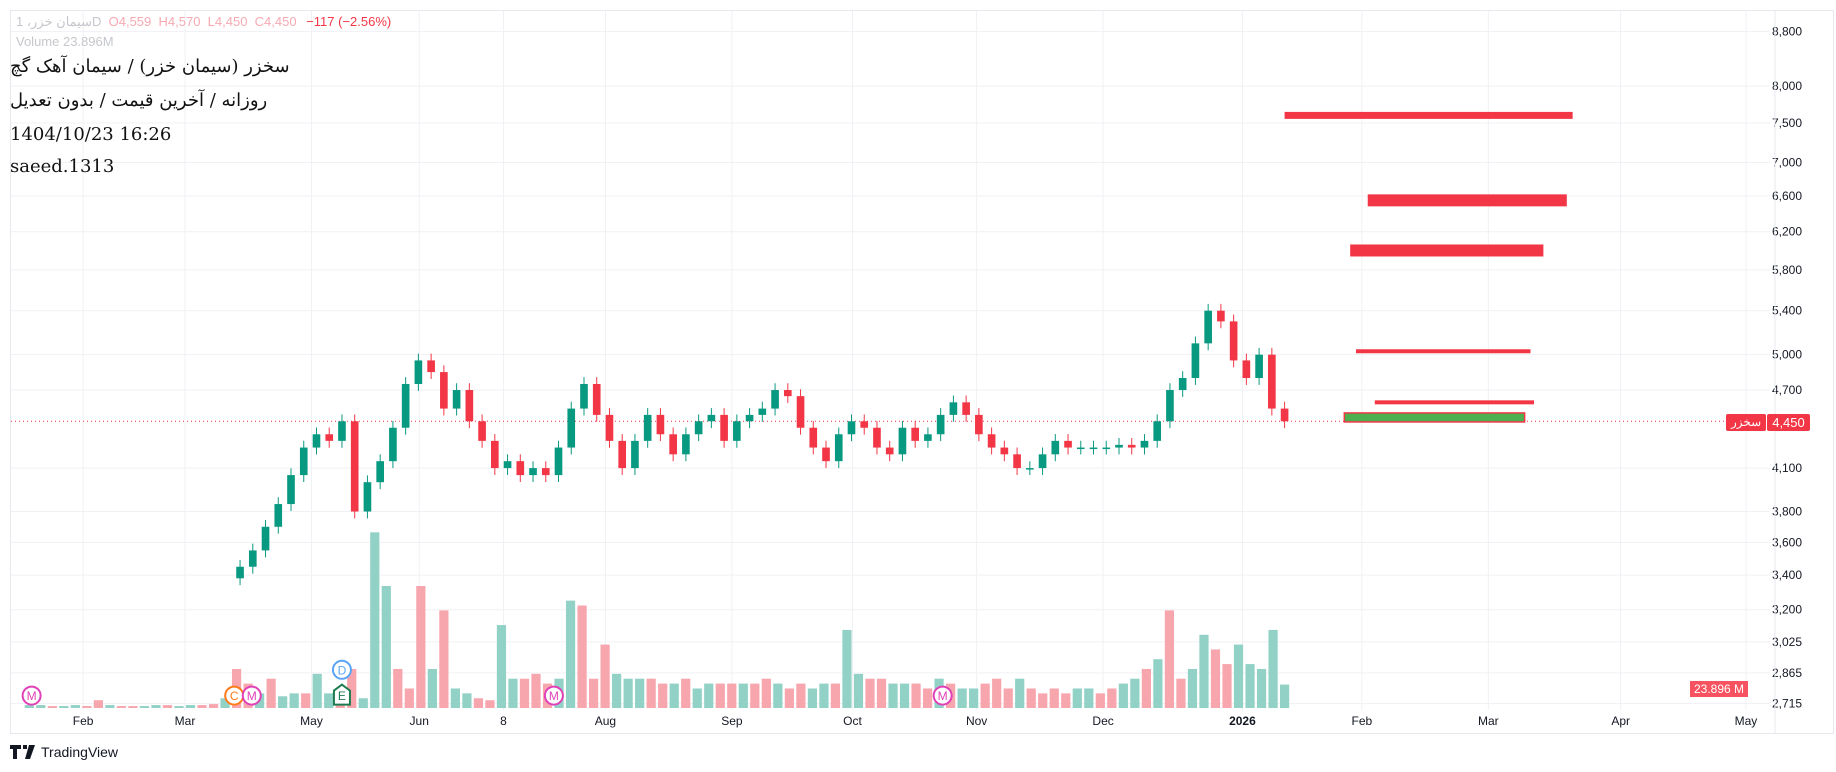  What do you see at coordinates (852, 721) in the screenshot?
I see `time-tick-label: Oct` at bounding box center [852, 721].